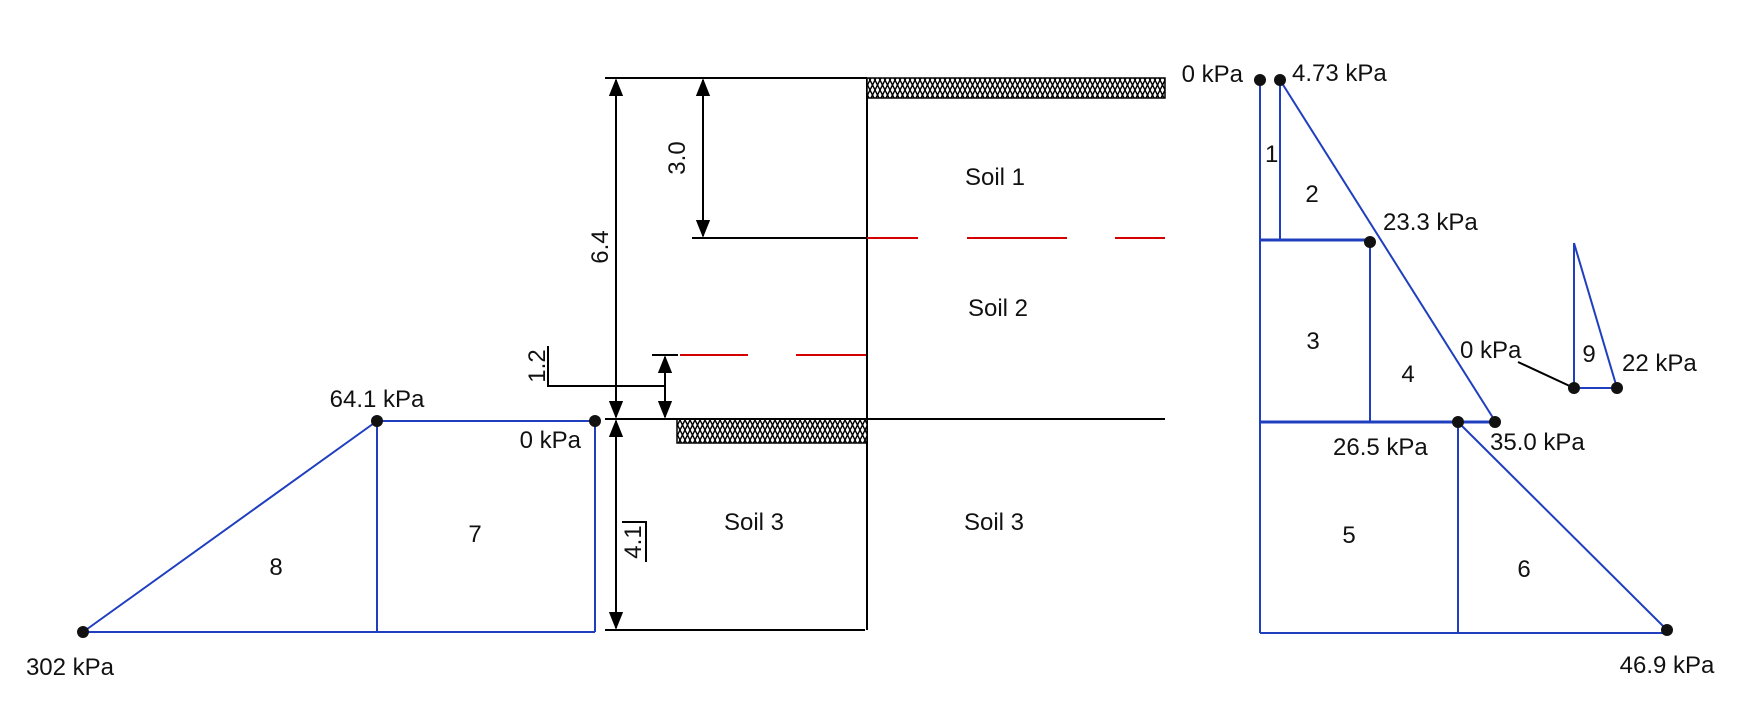 The height and width of the screenshot is (725, 1746). Describe the element at coordinates (1339, 73) in the screenshot. I see `label-4-73: 4.73 kPa` at that location.